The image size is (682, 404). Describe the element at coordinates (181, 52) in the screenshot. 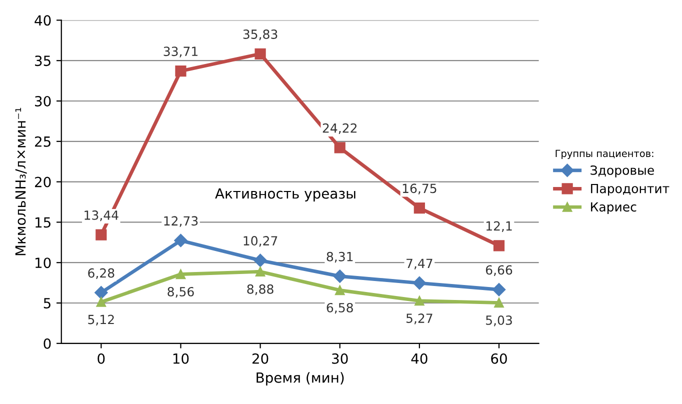

I see `data-label: 33,71` at that location.